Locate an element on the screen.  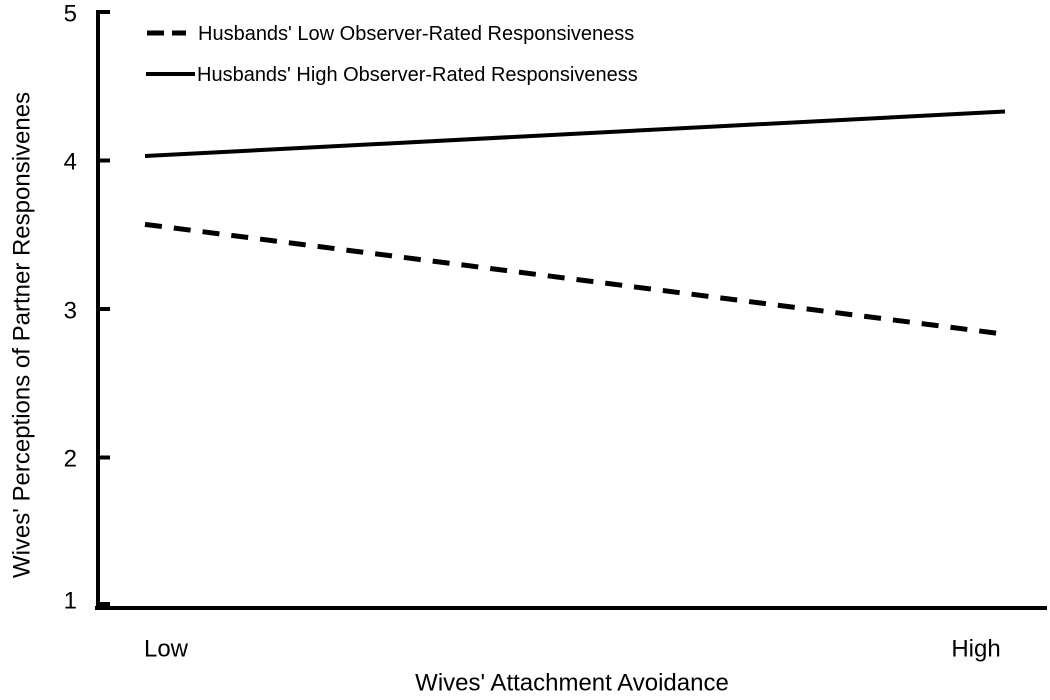
y-tick-label-1: 1 is located at coordinates (70, 600).